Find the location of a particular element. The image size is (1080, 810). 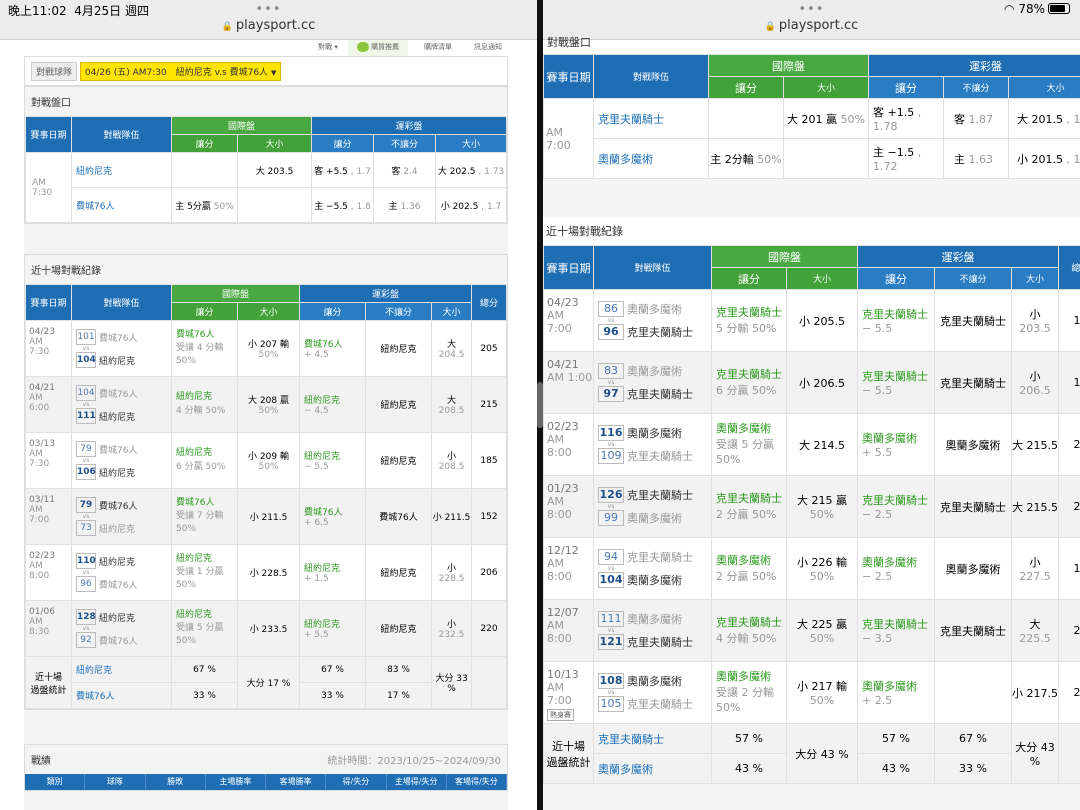

date-time: AM 8:30 is located at coordinates (39, 627).